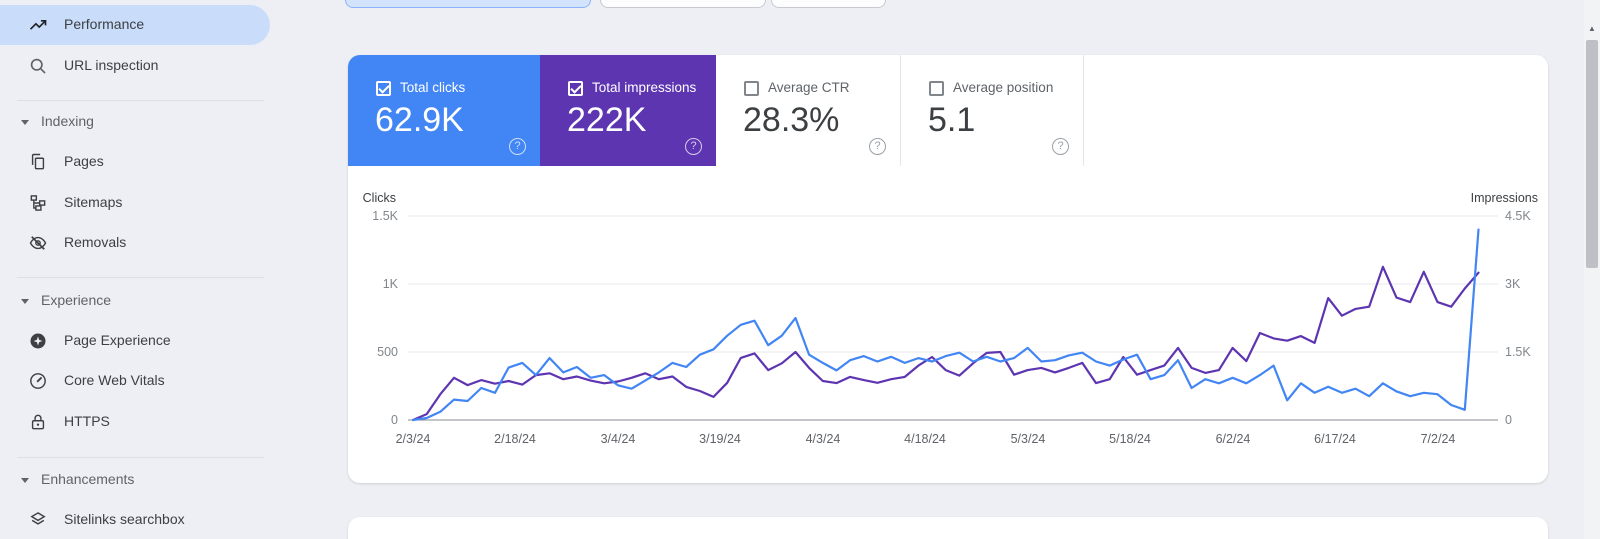 The height and width of the screenshot is (539, 1600). What do you see at coordinates (104, 24) in the screenshot?
I see `sidebar-item-label: Performance` at bounding box center [104, 24].